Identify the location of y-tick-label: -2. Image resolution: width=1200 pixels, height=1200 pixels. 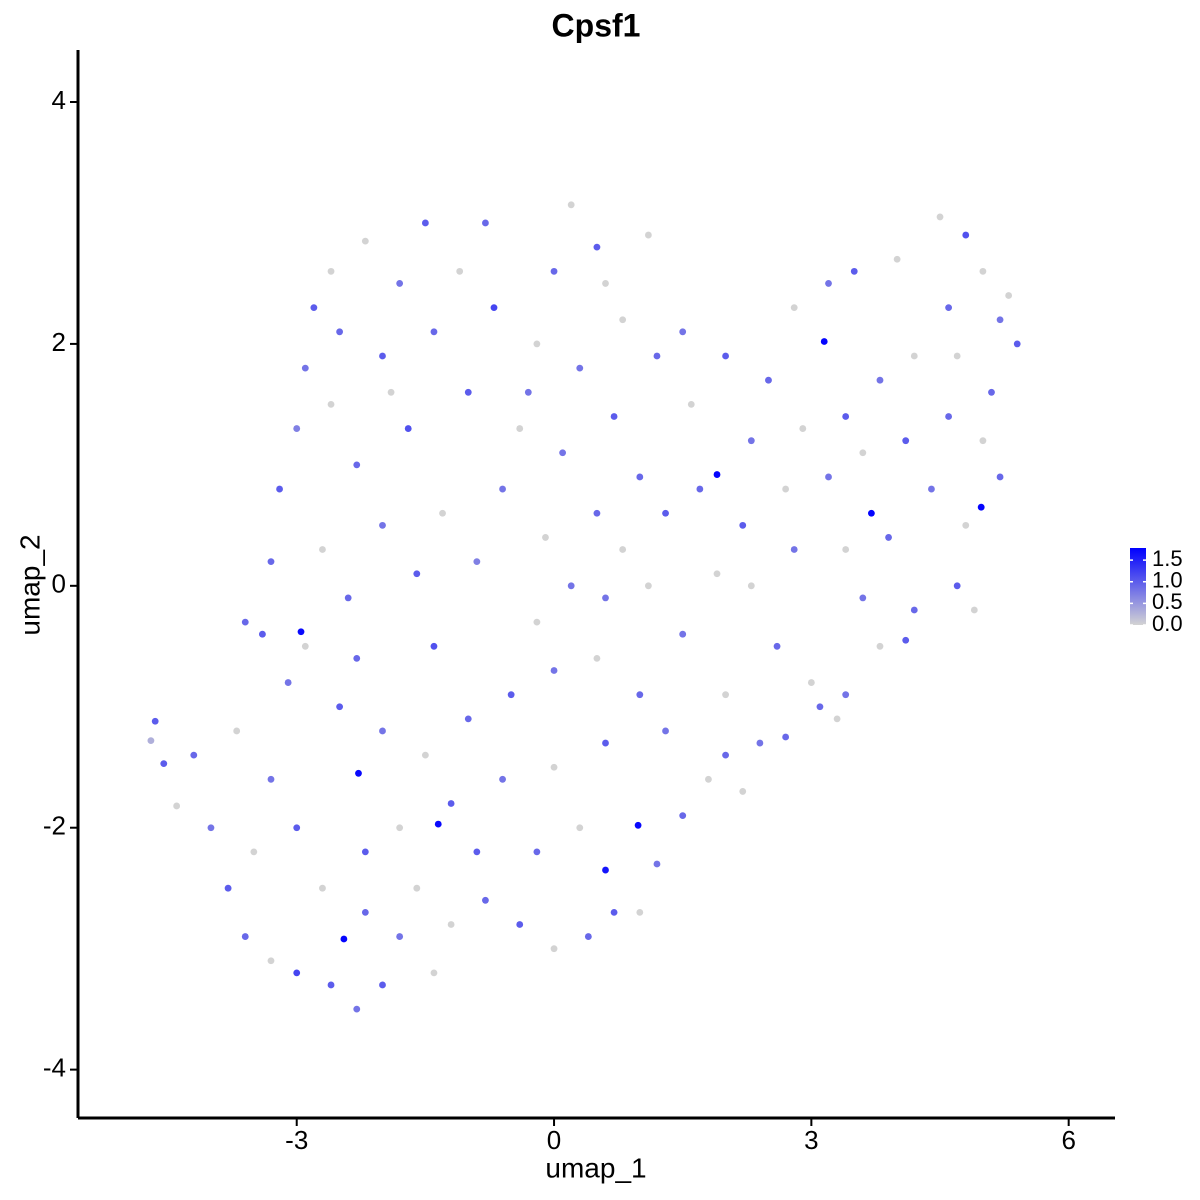
(54, 826).